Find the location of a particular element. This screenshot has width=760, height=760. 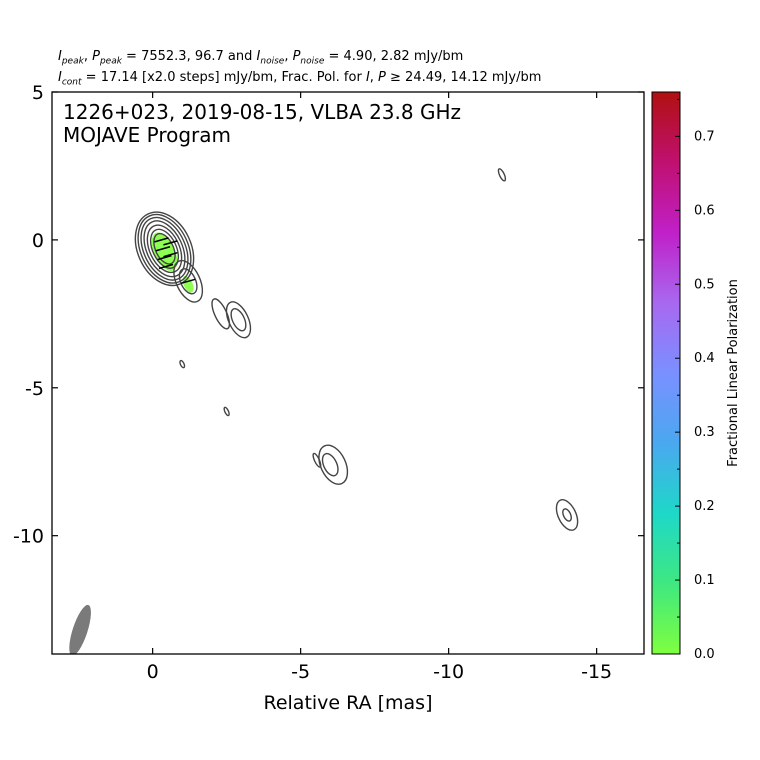

colorbar-tick-label: 0.7 is located at coordinates (704, 136).